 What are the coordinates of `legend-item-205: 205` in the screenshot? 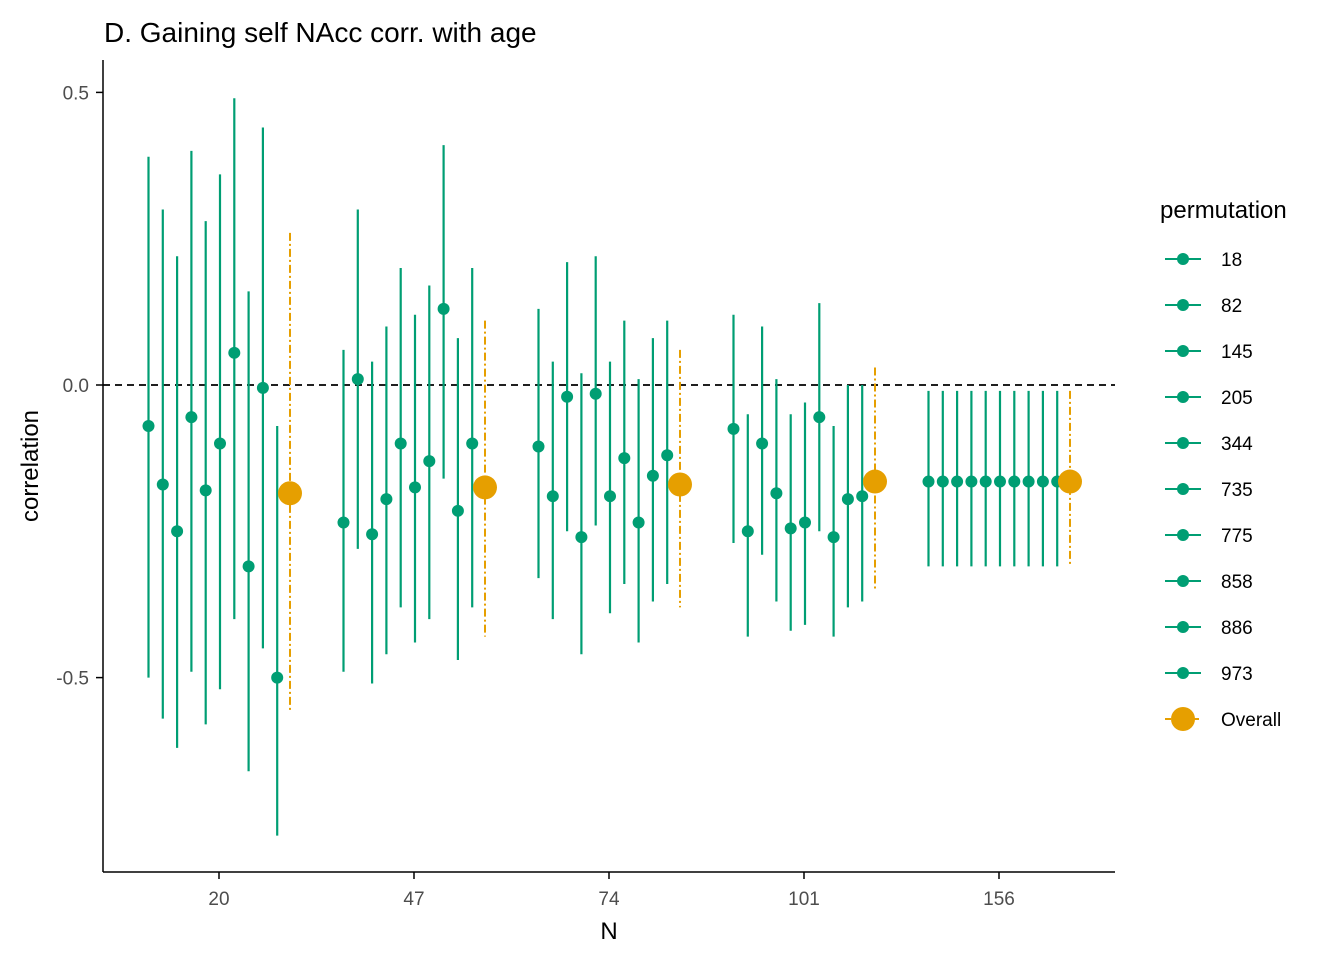 It's located at (1209, 398).